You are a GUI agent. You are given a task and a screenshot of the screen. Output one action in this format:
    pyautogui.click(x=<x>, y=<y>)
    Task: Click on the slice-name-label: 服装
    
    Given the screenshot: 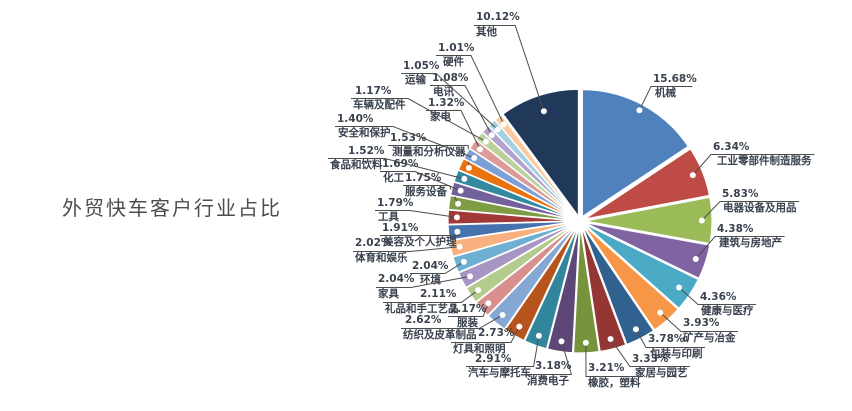 What is the action you would take?
    pyautogui.click(x=467, y=322)
    